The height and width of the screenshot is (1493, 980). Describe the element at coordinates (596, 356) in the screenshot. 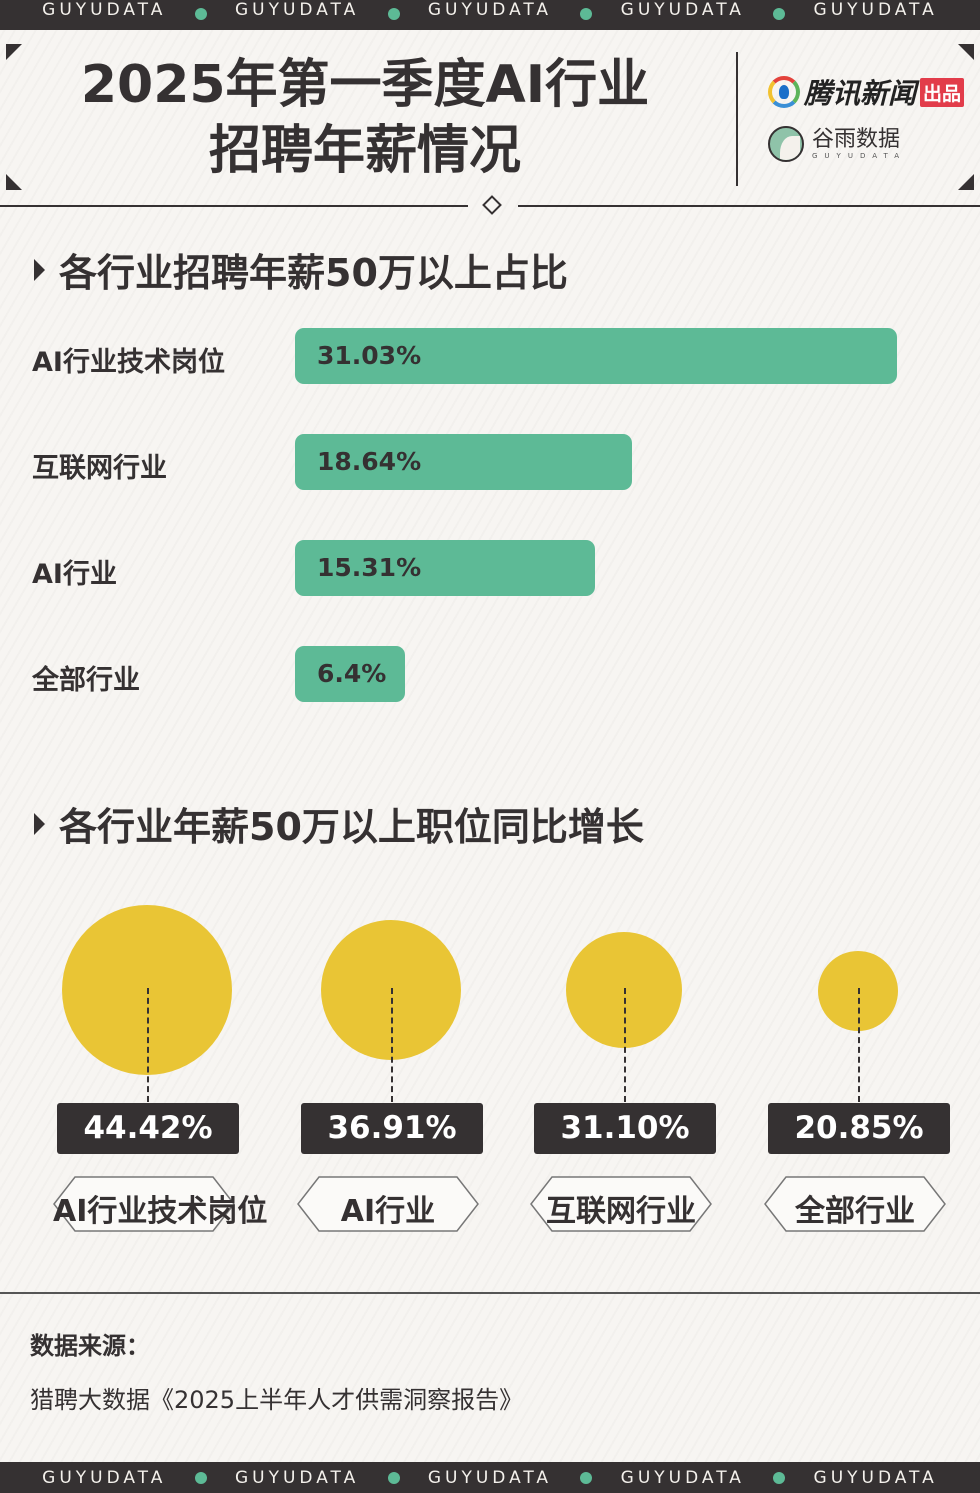

I see `bar: 31.03%` at that location.